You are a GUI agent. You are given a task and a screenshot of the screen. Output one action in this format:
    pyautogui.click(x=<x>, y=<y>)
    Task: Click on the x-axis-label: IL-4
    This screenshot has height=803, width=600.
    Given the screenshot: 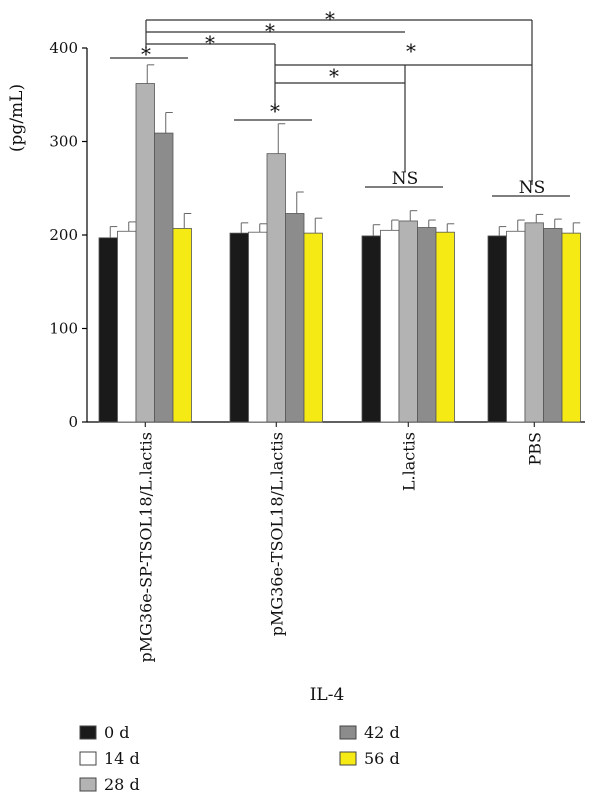 What is the action you would take?
    pyautogui.click(x=327, y=695)
    